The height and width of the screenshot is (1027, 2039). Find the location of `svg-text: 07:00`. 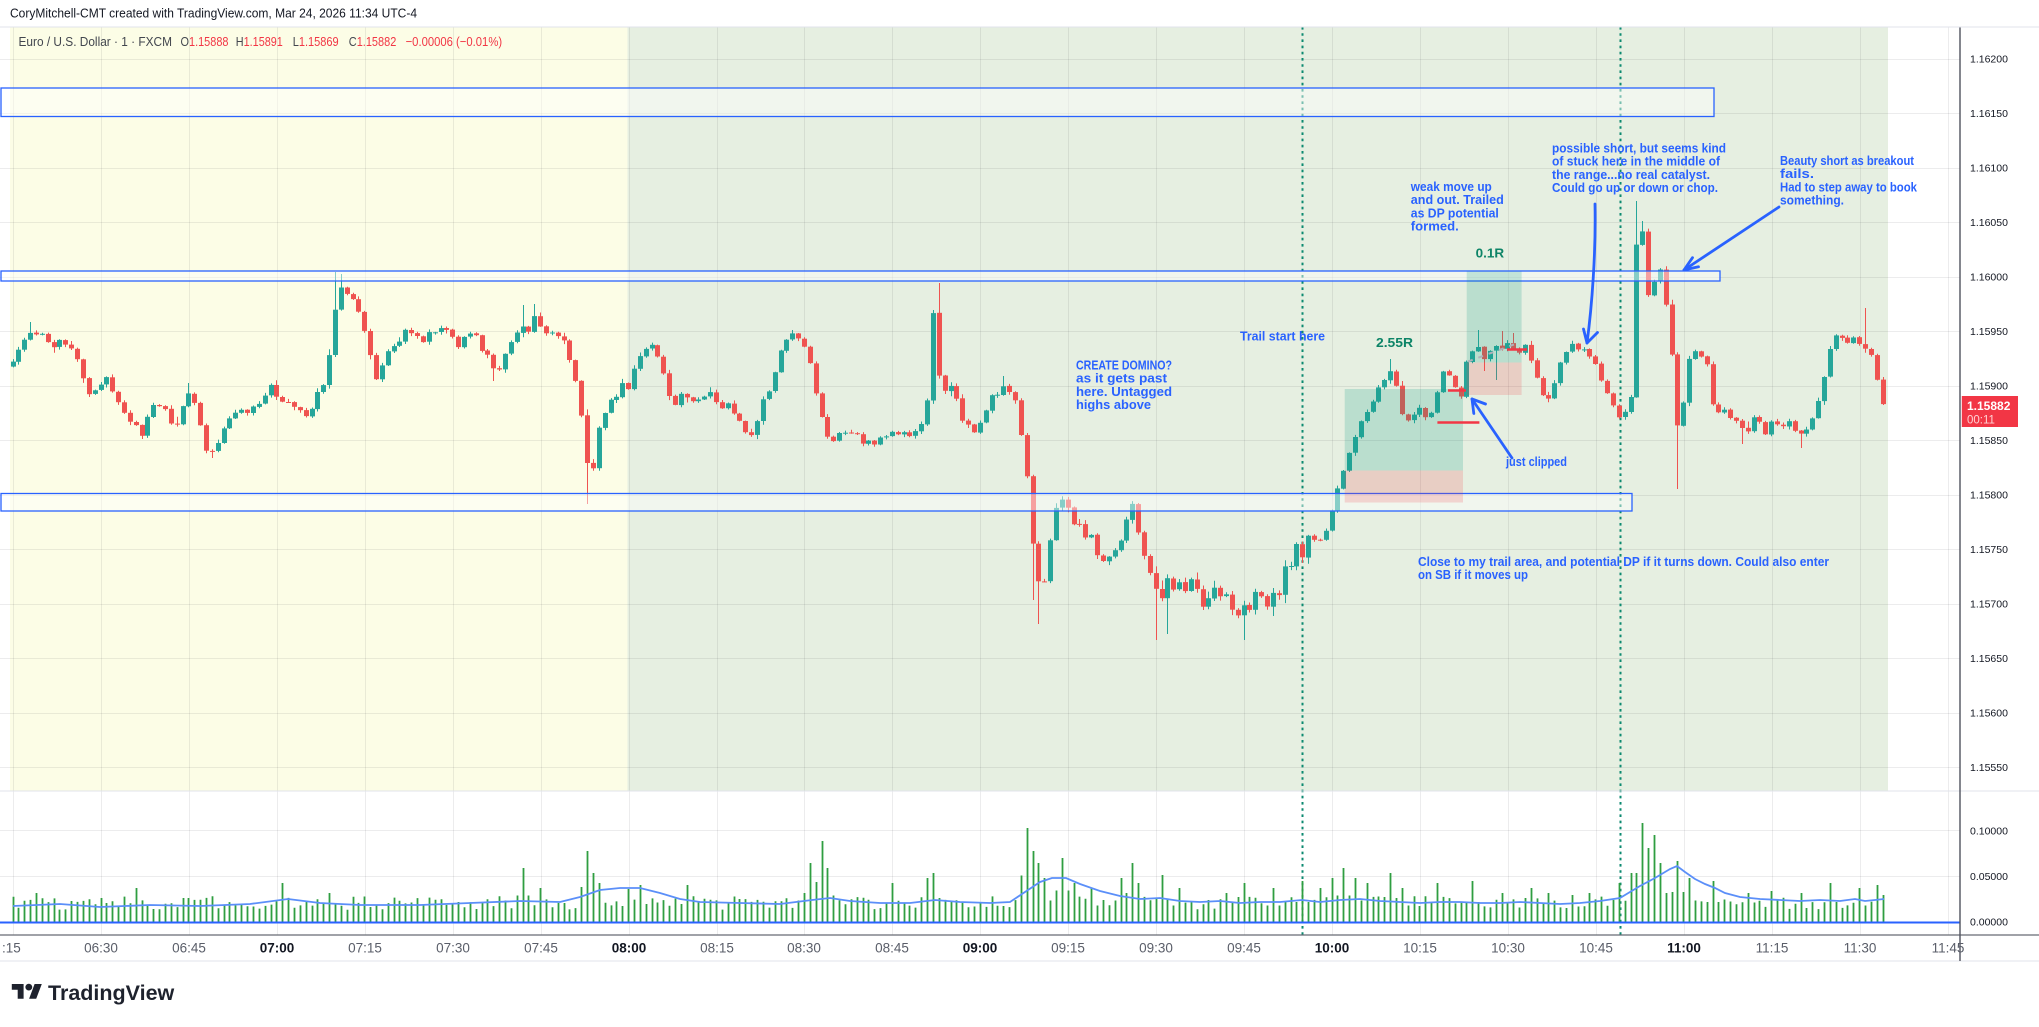

svg-text: 07:00 is located at coordinates (277, 948).